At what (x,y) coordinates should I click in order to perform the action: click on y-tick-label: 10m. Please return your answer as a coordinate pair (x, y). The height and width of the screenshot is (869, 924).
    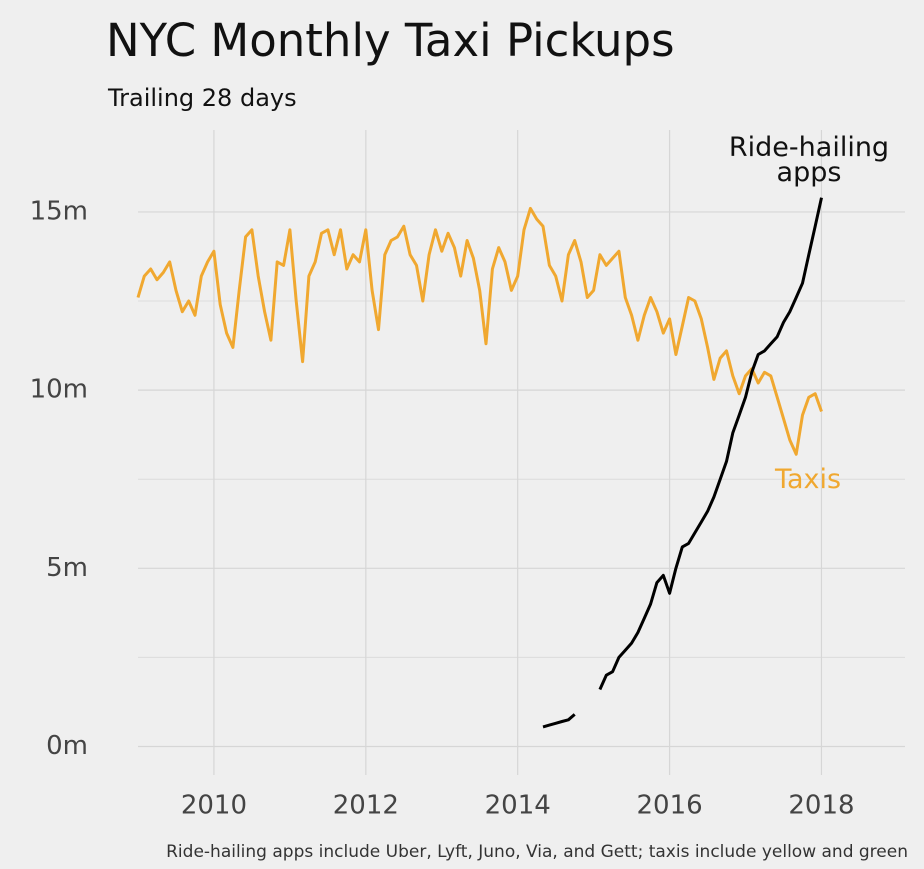
    Looking at the image, I should click on (59, 390).